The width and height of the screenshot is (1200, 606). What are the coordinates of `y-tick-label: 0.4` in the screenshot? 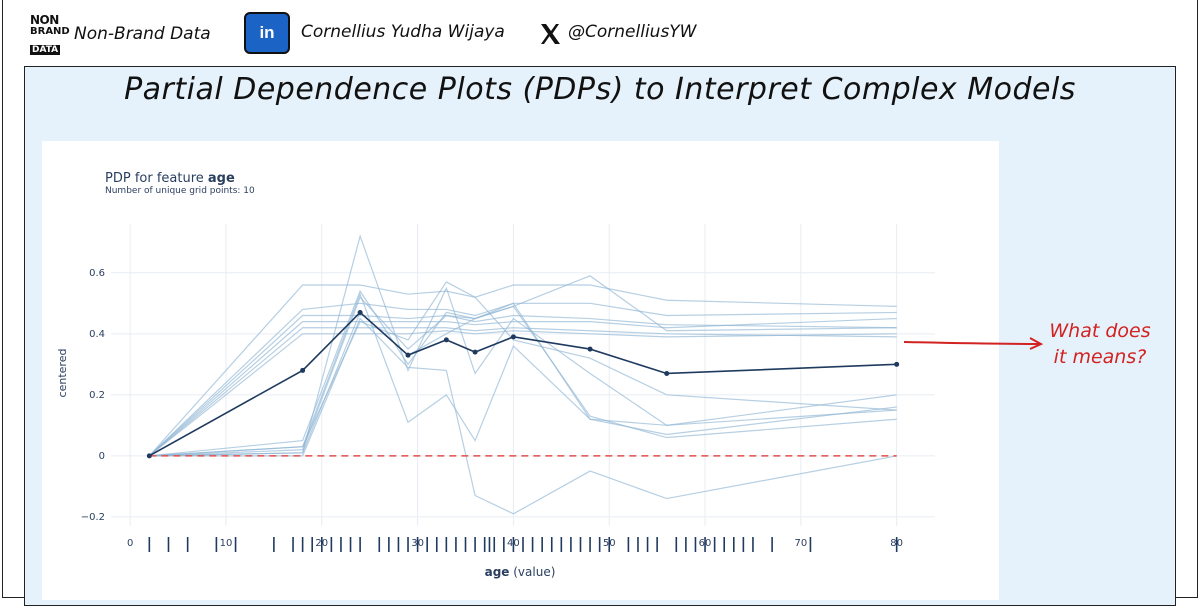 It's located at (97, 334).